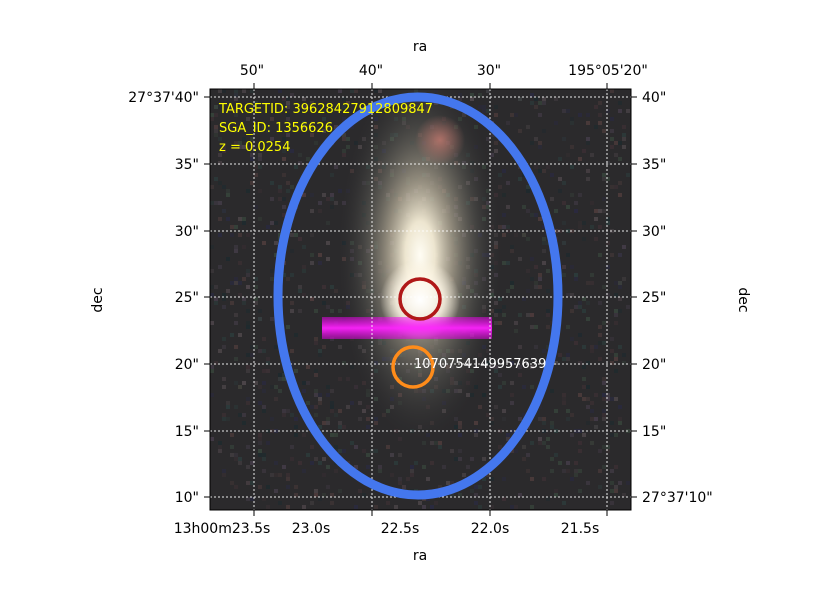 This screenshot has width=840, height=600. Describe the element at coordinates (413, 367) in the screenshot. I see `secondary-fiber-circle` at that location.